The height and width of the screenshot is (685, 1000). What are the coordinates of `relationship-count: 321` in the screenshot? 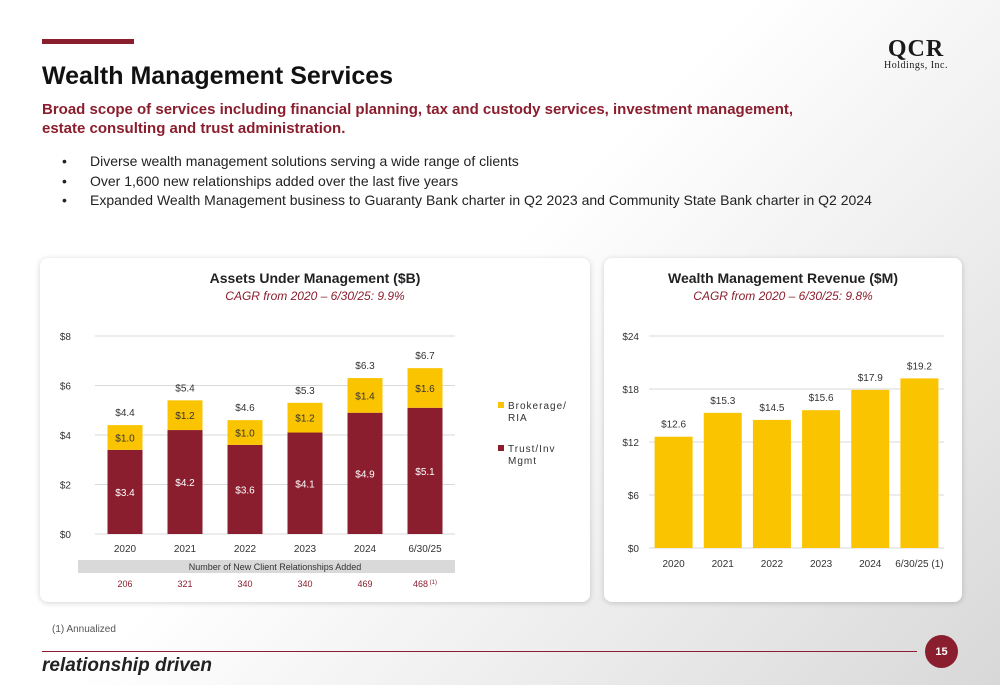 It's located at (184, 584).